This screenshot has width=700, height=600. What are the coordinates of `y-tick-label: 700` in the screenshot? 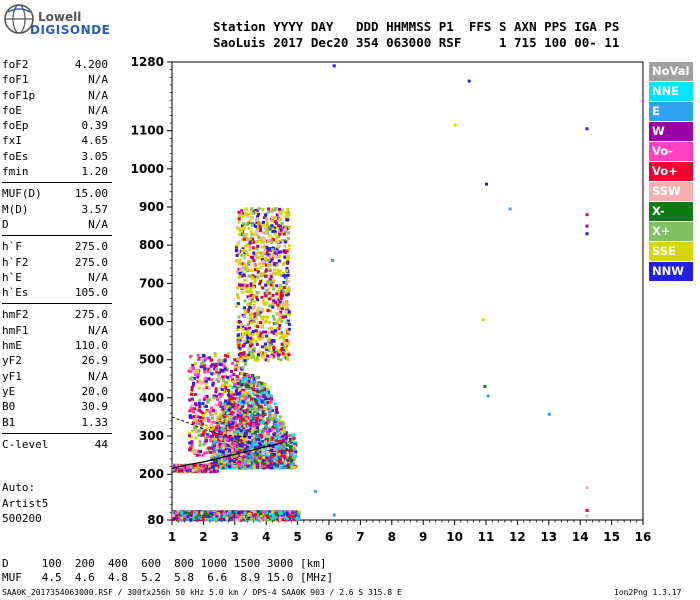 It's located at (151, 283).